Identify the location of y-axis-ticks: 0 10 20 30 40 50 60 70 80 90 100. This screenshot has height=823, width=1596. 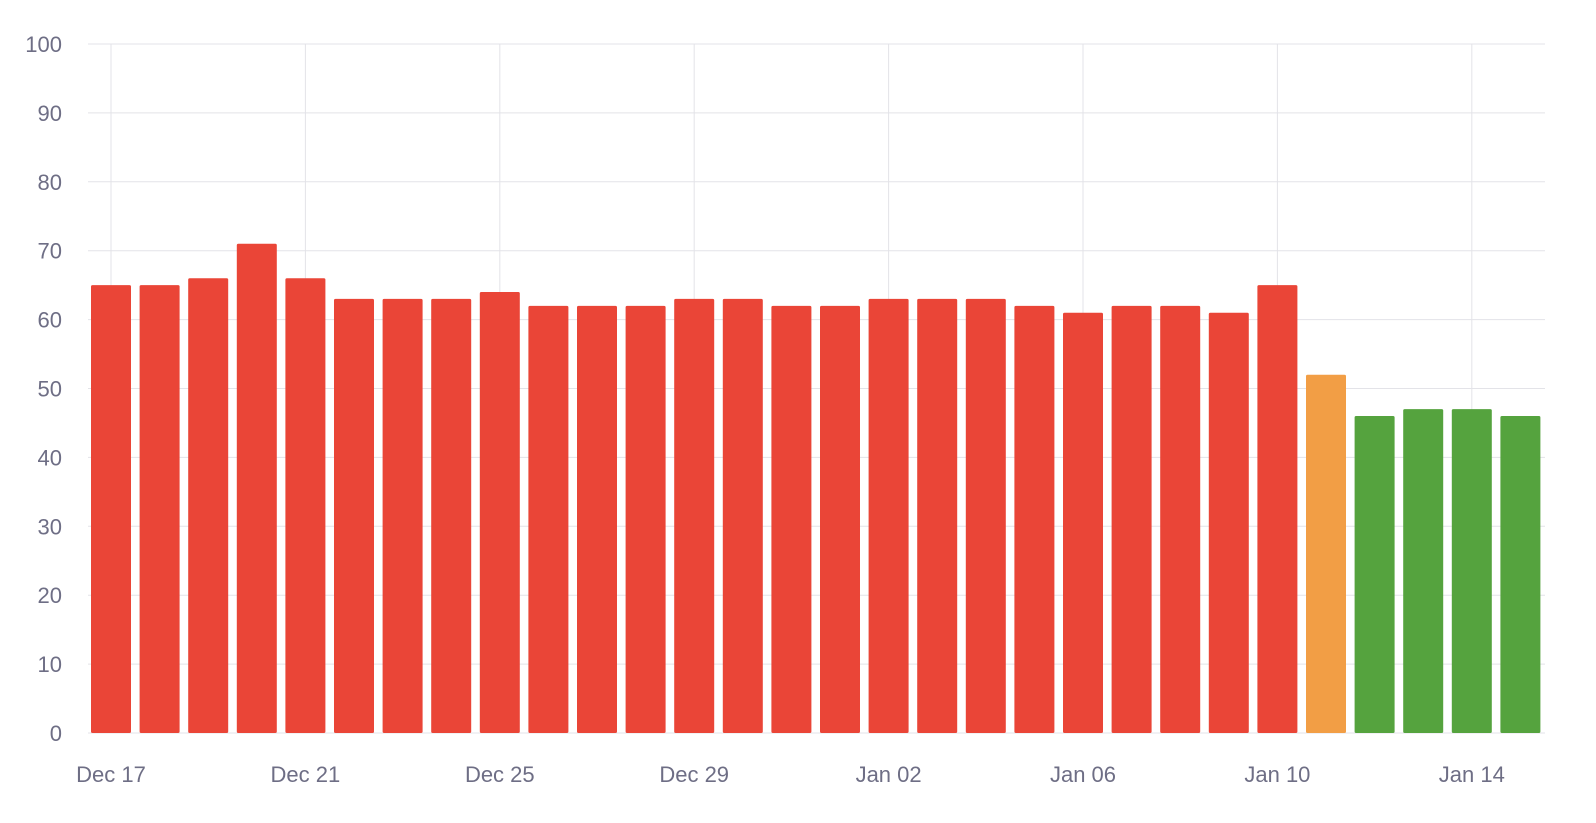
(43, 389).